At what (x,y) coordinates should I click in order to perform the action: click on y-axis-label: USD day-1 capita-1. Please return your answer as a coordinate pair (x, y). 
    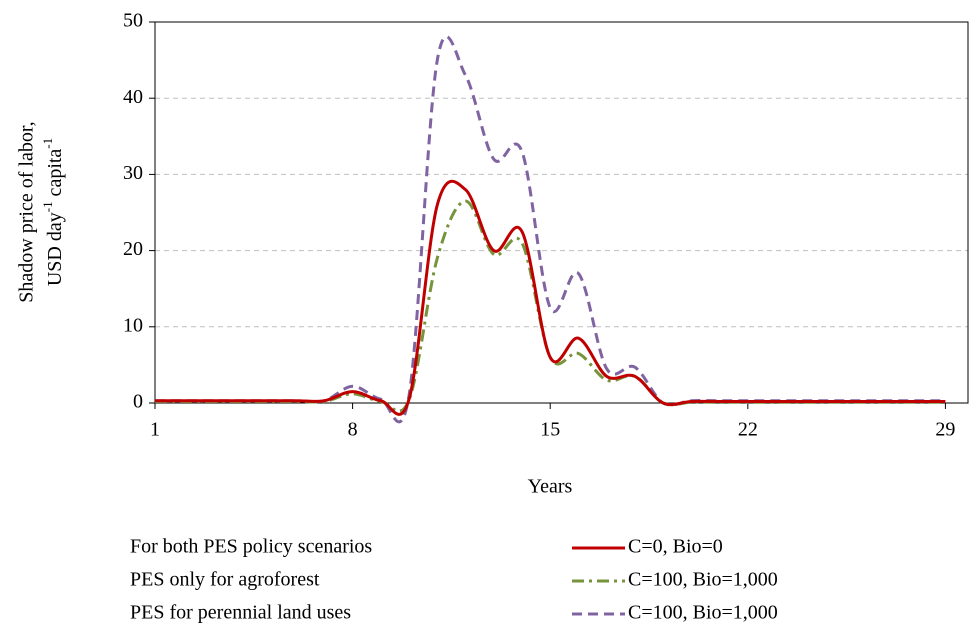
    Looking at the image, I should click on (53, 212).